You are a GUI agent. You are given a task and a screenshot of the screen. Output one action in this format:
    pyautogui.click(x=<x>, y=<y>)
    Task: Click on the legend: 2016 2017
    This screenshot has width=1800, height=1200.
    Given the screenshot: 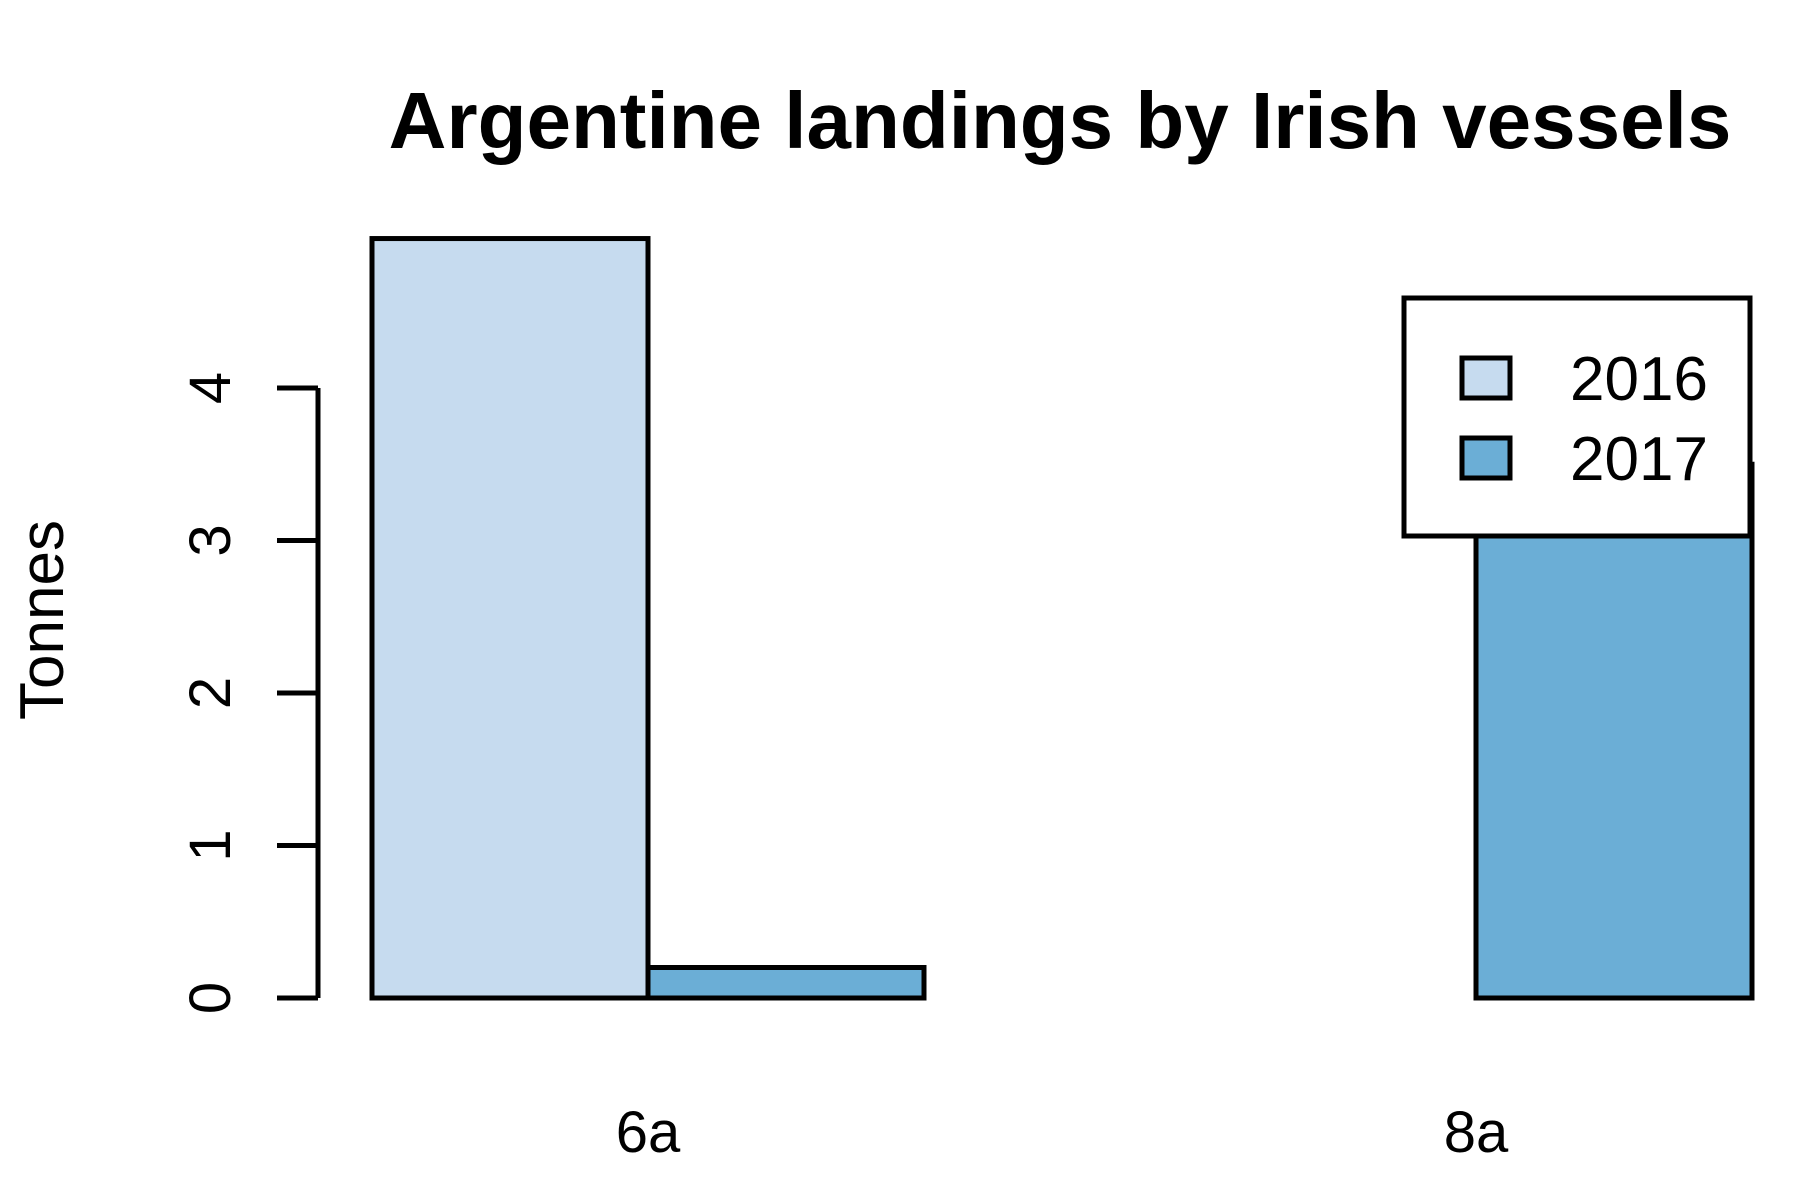 What is the action you would take?
    pyautogui.click(x=1577, y=417)
    